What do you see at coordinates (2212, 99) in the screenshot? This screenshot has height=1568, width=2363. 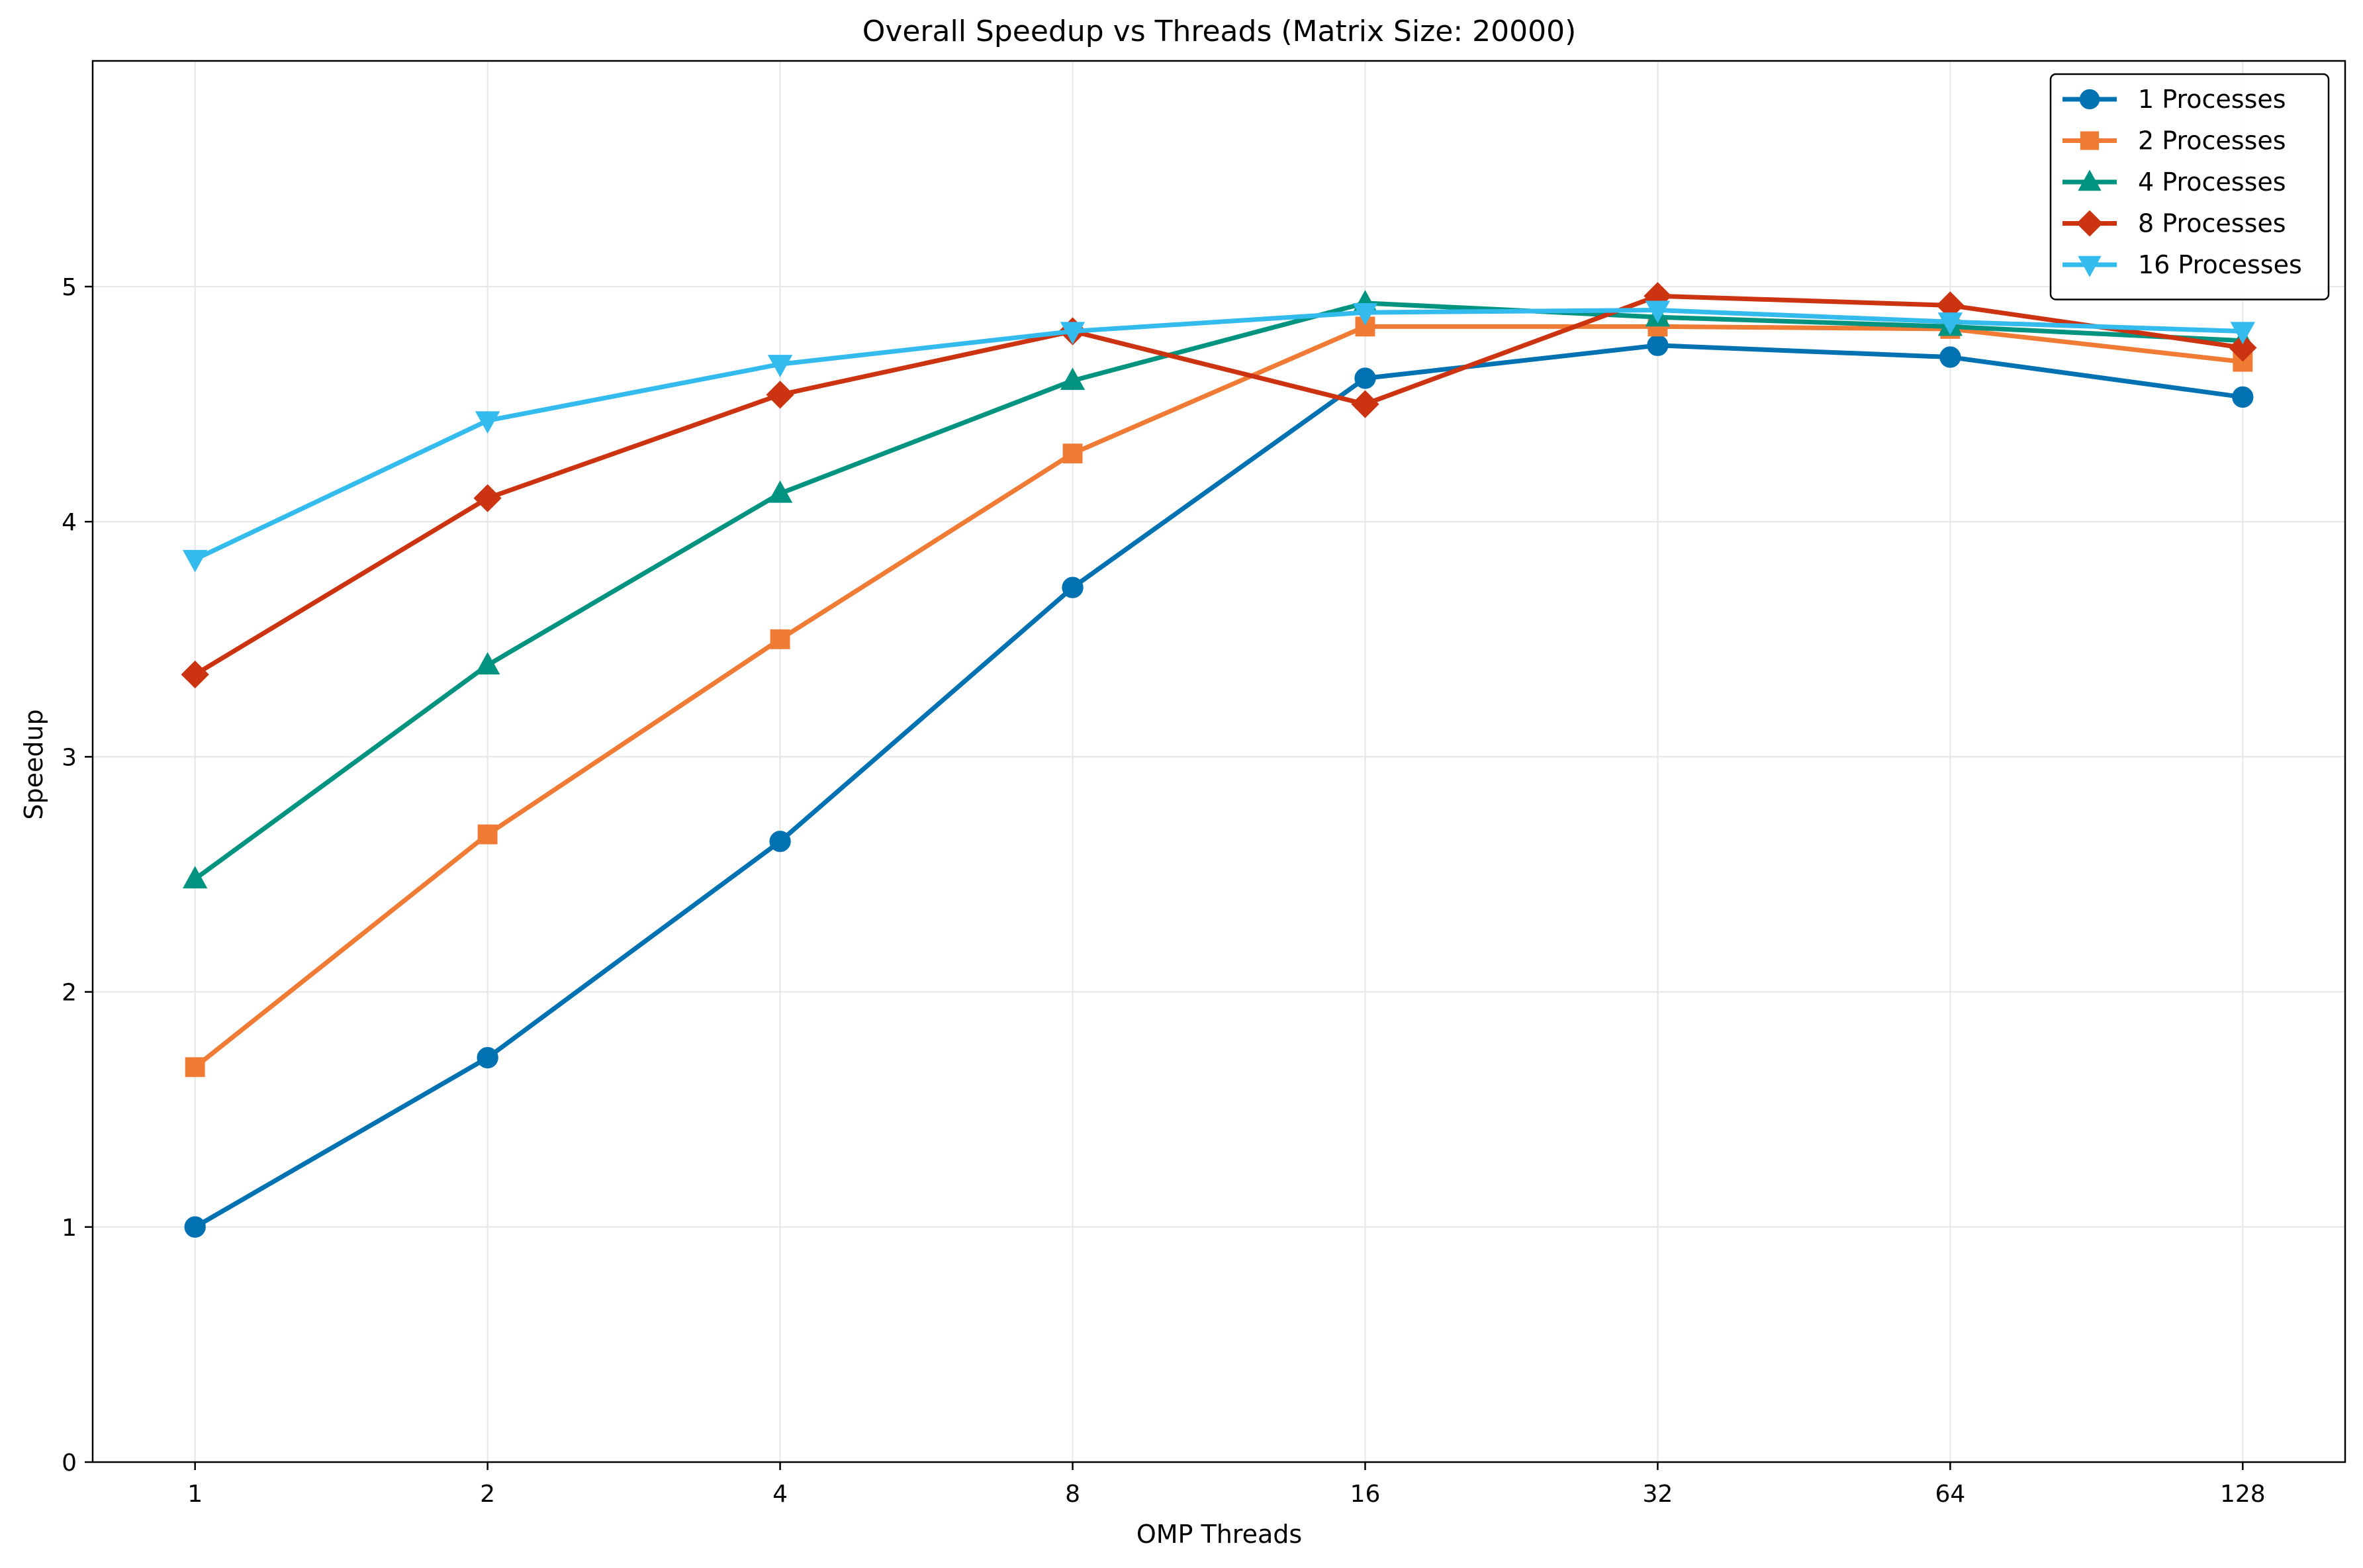 I see `legend-label: 1 Processes` at bounding box center [2212, 99].